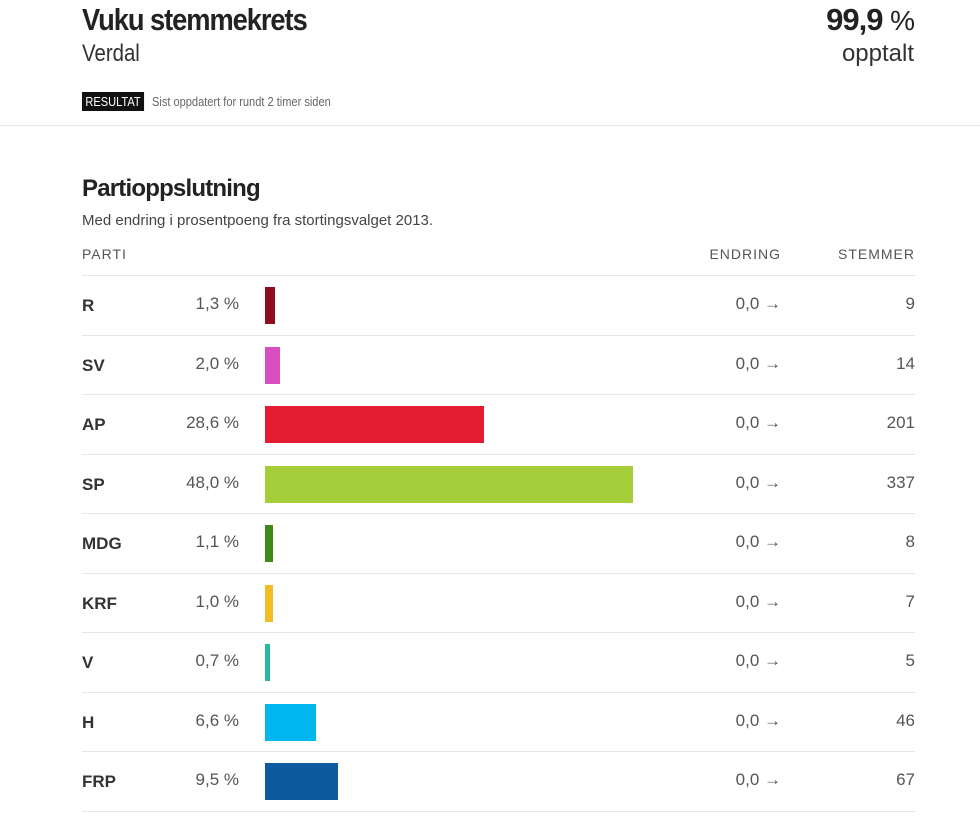 This screenshot has height=819, width=980. Describe the element at coordinates (910, 303) in the screenshot. I see `vote-count: 9` at that location.